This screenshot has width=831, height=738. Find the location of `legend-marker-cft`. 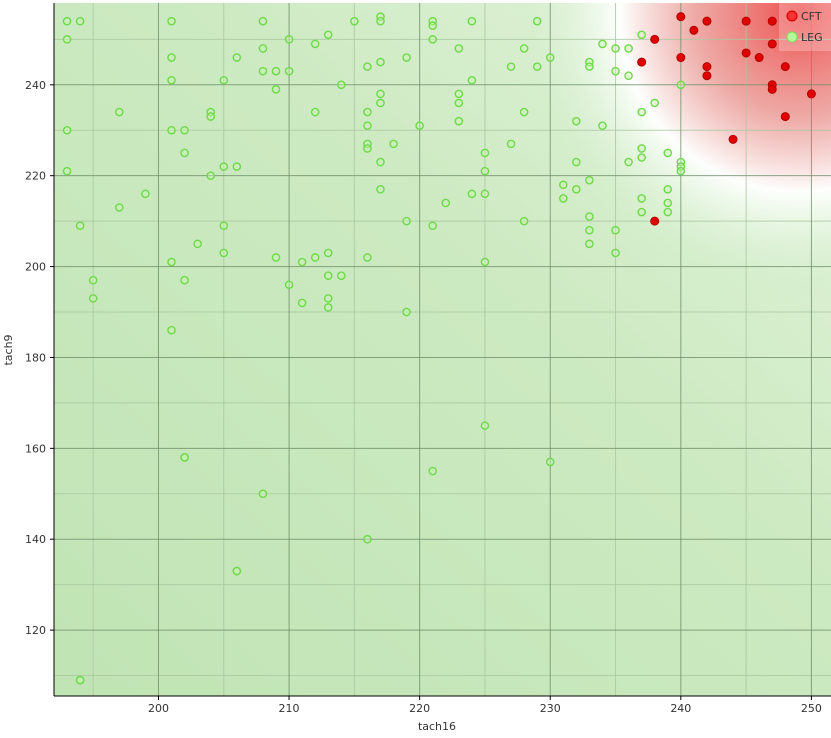

legend-marker-cft is located at coordinates (792, 16).